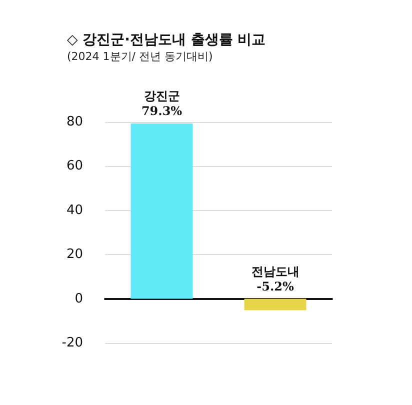 Image resolution: width=412 pixels, height=405 pixels. What do you see at coordinates (74, 254) in the screenshot?
I see `y-tick-label: 20` at bounding box center [74, 254].